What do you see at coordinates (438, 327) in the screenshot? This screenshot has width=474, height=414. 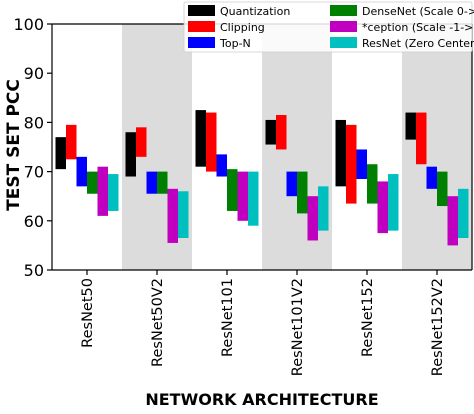 I see `x-tick-label: ResNet152V2` at bounding box center [438, 327].